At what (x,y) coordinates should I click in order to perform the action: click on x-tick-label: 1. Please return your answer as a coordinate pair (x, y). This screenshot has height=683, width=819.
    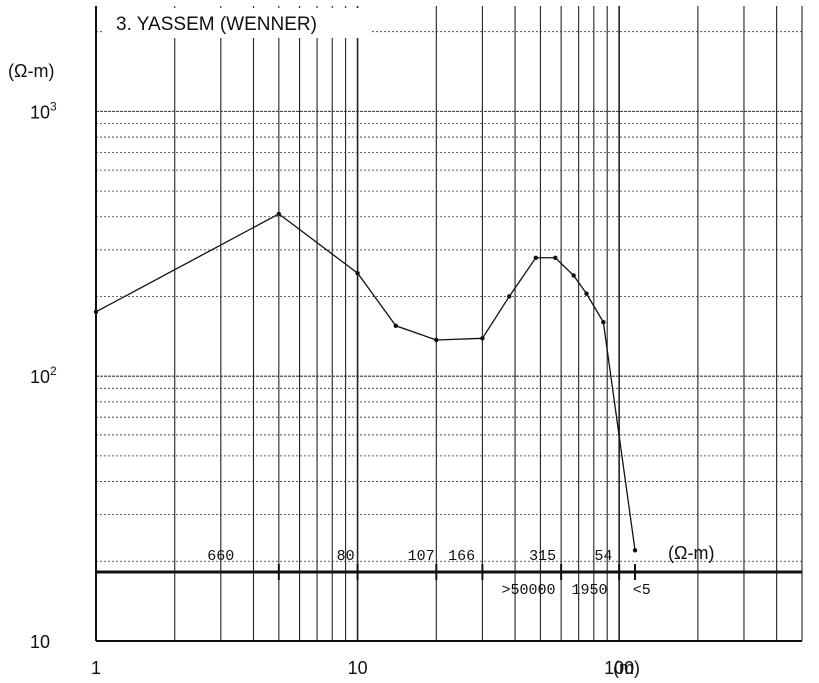
    Looking at the image, I should click on (96, 668).